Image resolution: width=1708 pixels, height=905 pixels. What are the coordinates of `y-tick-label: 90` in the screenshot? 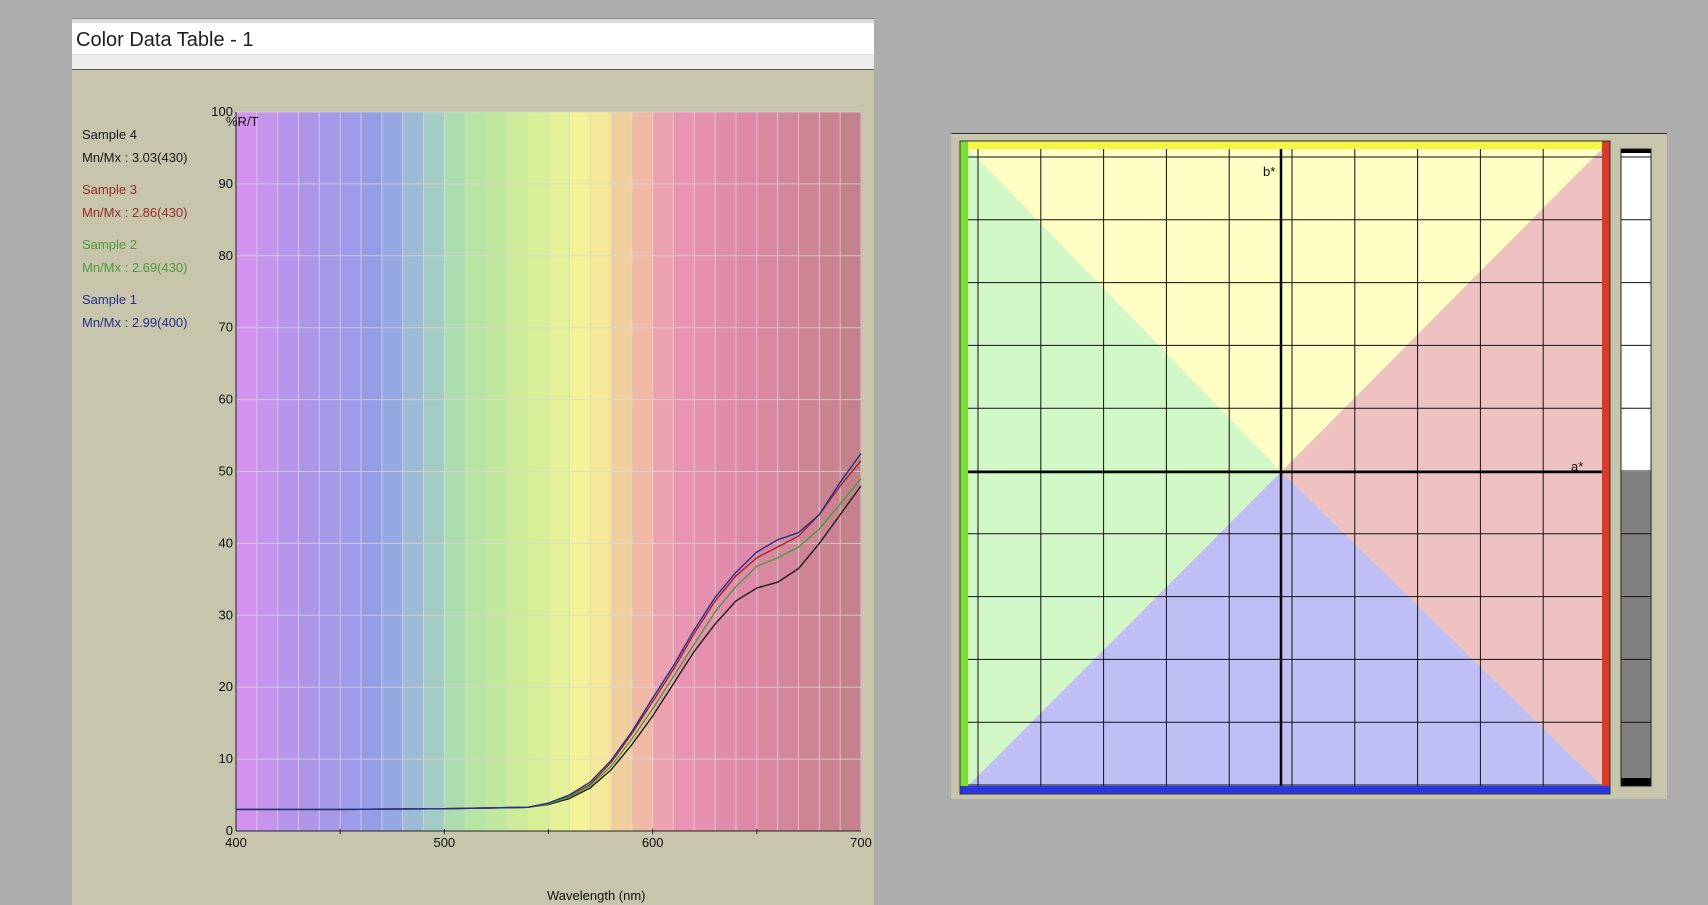 It's located at (226, 183).